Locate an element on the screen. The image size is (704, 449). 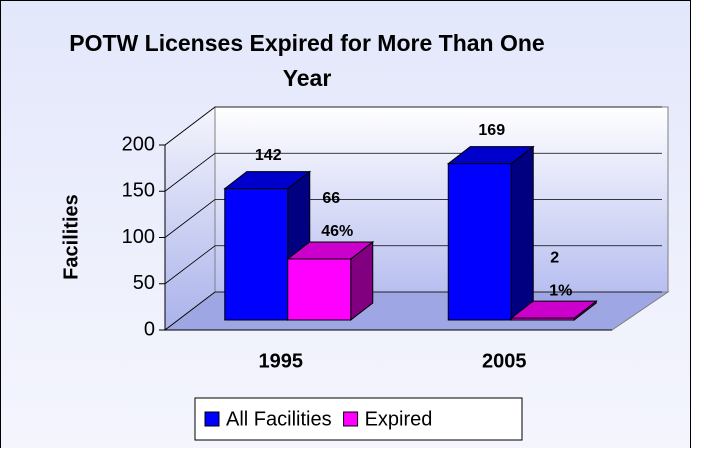
grid-line is located at coordinates (413, 126).